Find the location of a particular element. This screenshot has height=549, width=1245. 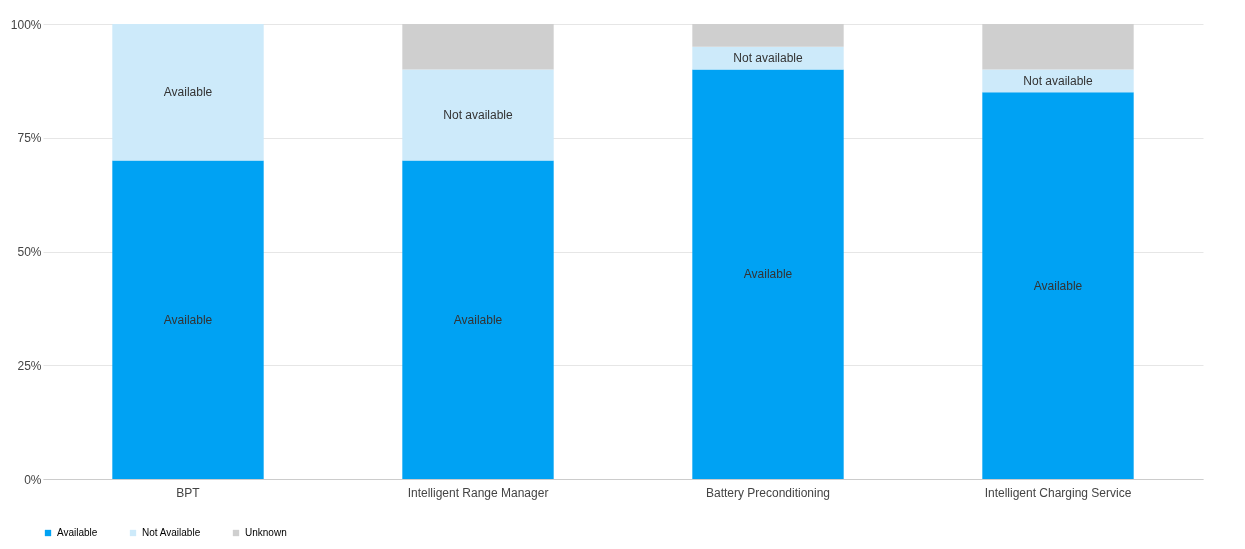

y-tick-label: 75% is located at coordinates (29, 138).